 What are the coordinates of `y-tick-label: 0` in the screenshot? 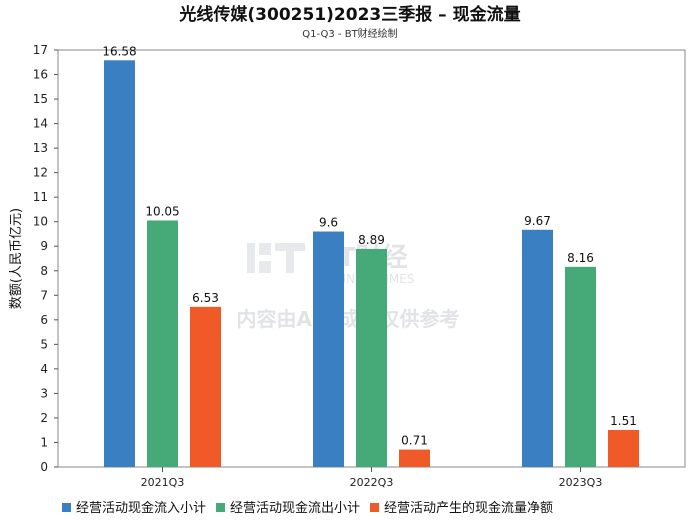 It's located at (44, 467).